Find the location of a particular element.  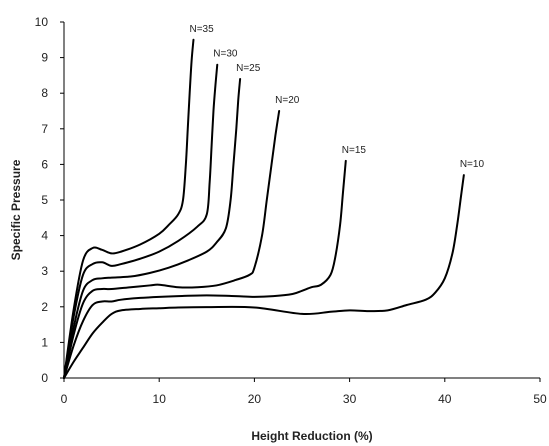

x-tick-label: 40 is located at coordinates (445, 399).